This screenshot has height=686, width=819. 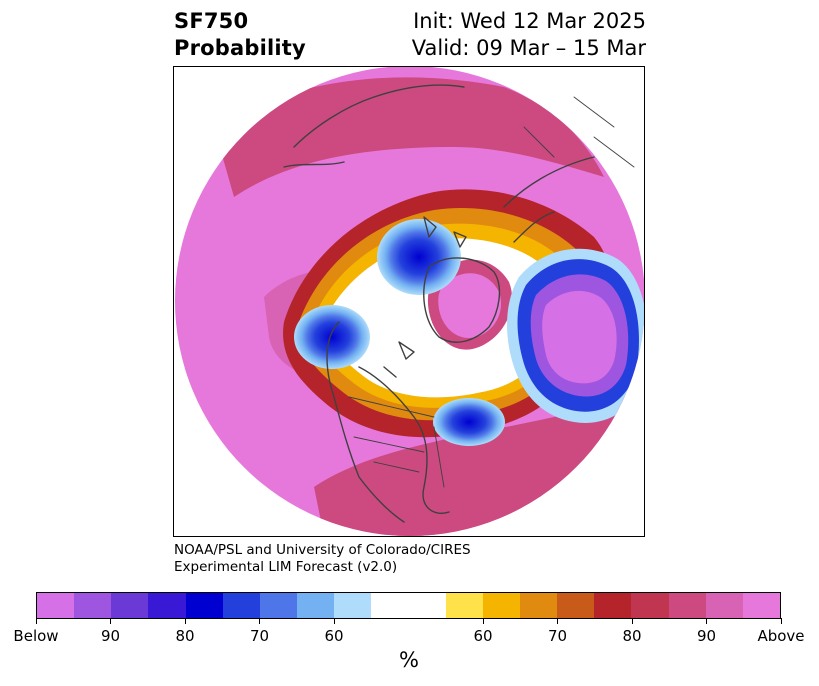 I want to click on title-block-left: SF750 Probability, so click(x=240, y=35).